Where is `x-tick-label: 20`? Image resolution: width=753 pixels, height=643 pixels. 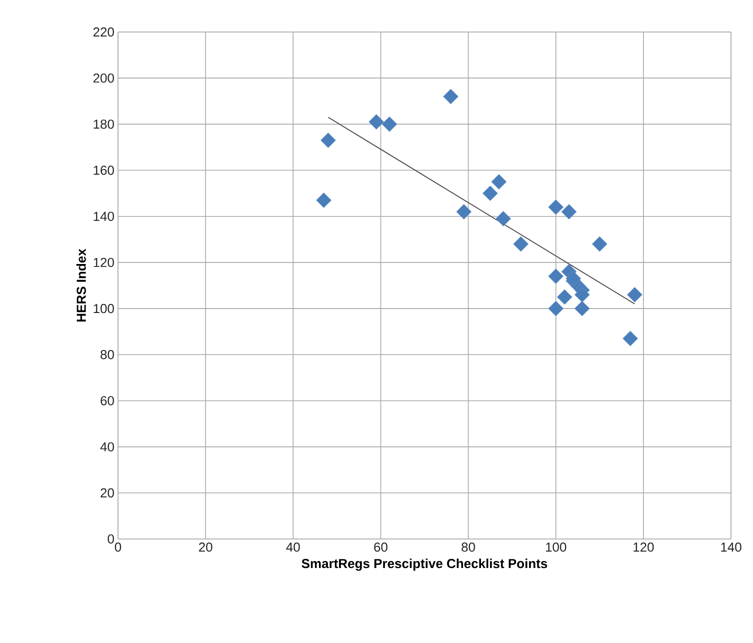 x-tick-label: 20 is located at coordinates (205, 547).